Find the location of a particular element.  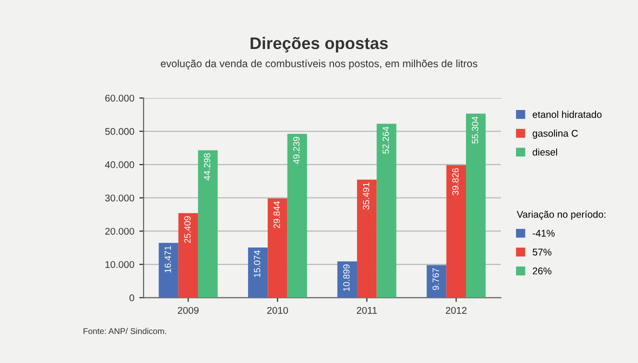

x-tick-label: 2012 is located at coordinates (456, 310).